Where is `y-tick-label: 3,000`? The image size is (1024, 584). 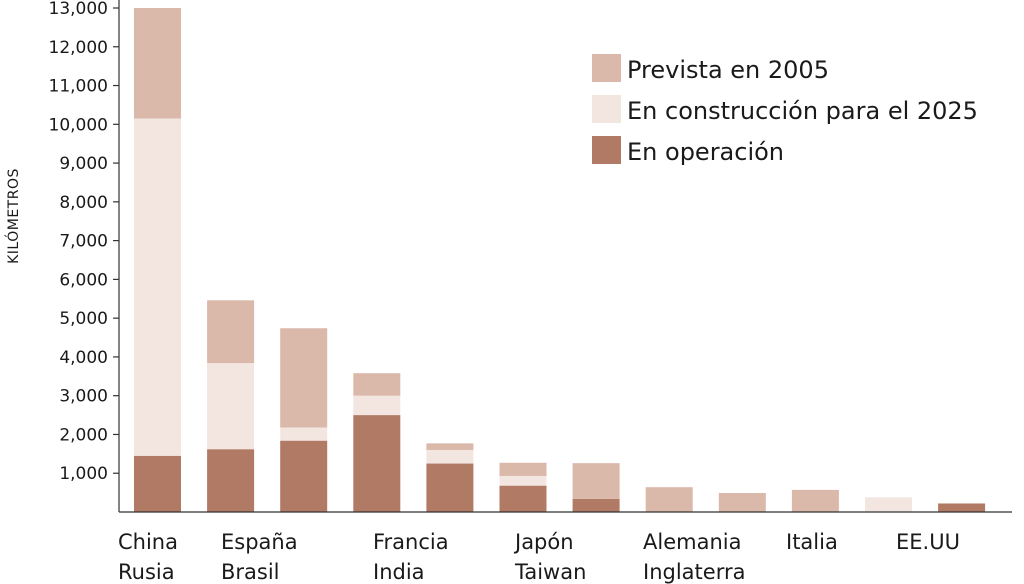
y-tick-label: 3,000 is located at coordinates (83, 397).